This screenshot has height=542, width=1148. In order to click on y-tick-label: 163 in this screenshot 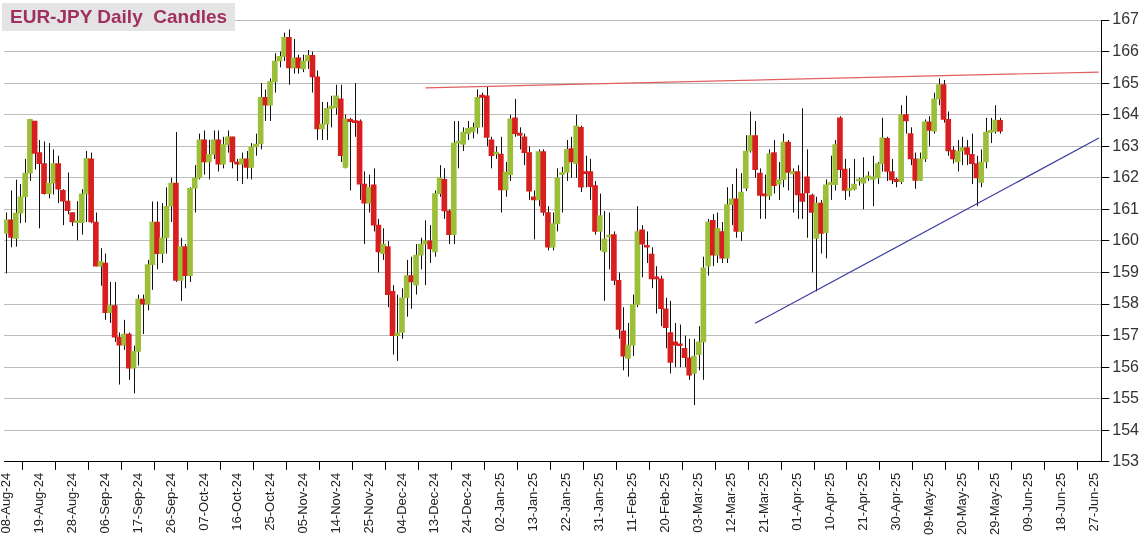, I will do `click(1126, 145)`.